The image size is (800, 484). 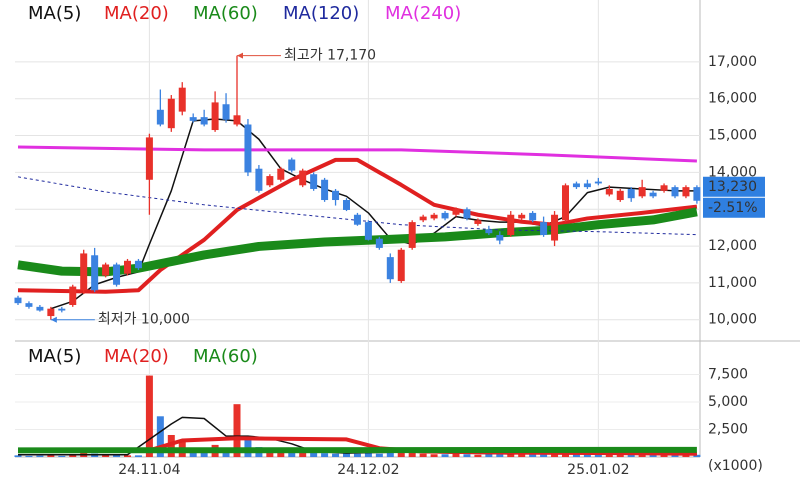 What do you see at coordinates (732, 99) in the screenshot?
I see `y-tick-label: 16,000` at bounding box center [732, 99].